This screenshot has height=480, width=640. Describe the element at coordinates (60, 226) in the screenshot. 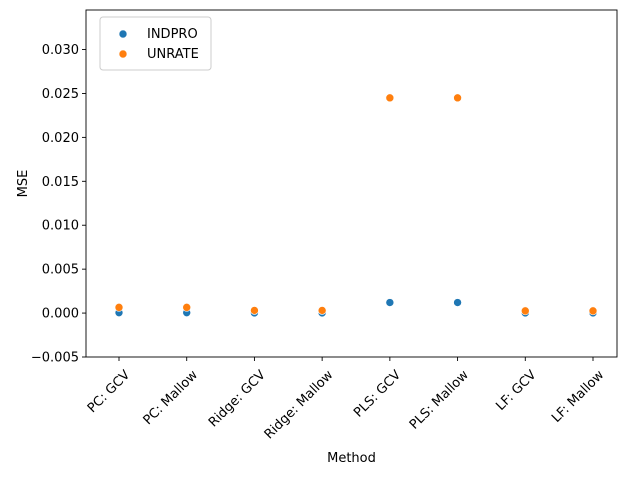

I see `y-tick-label: 0.010` at that location.